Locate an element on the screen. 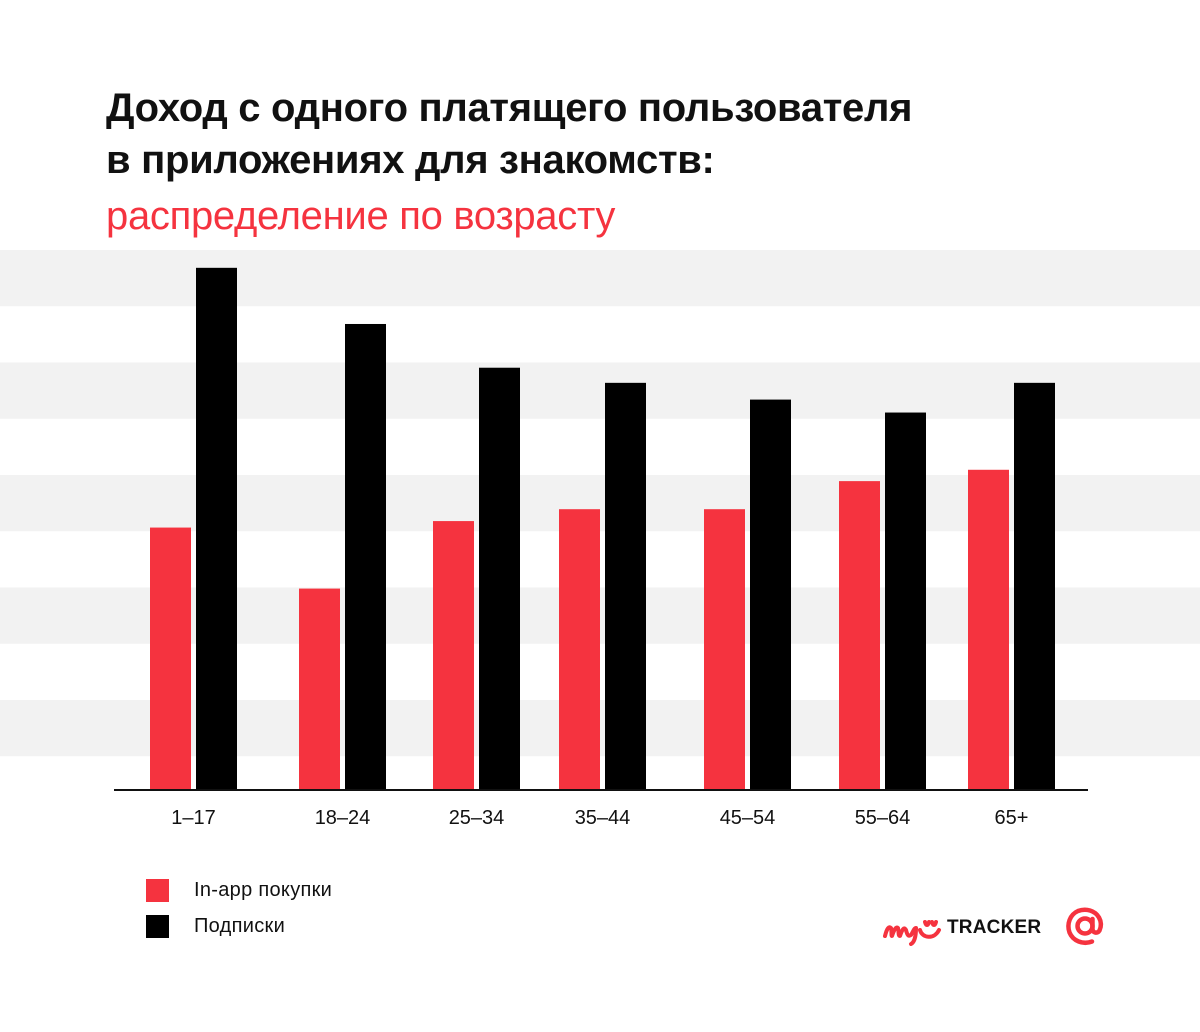  mytracker-logo: TRACKER is located at coordinates (961, 928).